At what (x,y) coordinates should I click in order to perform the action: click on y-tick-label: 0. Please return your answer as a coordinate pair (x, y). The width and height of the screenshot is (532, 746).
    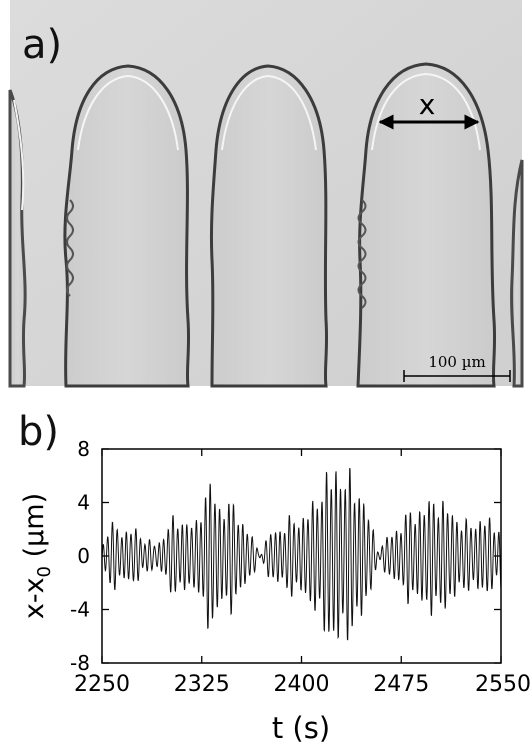
    Looking at the image, I should click on (83, 556).